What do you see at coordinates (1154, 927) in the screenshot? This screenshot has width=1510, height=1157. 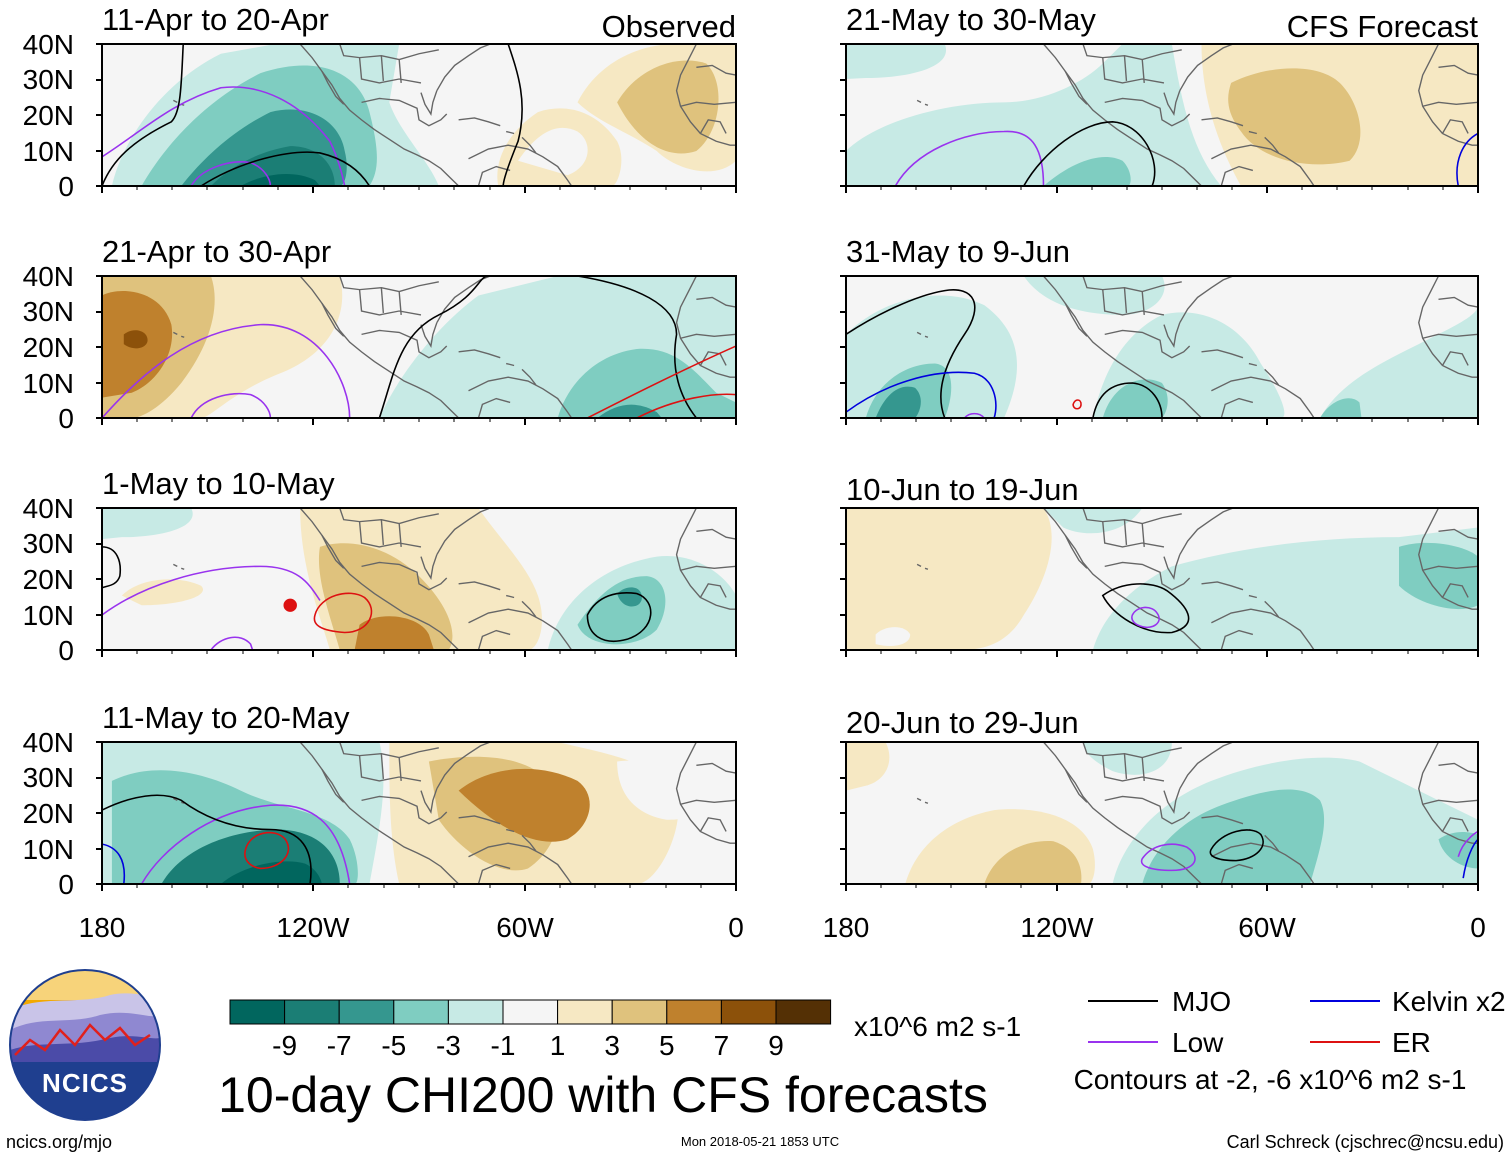 I see `lon-axis-right: 180 120W 60W 0` at bounding box center [1154, 927].